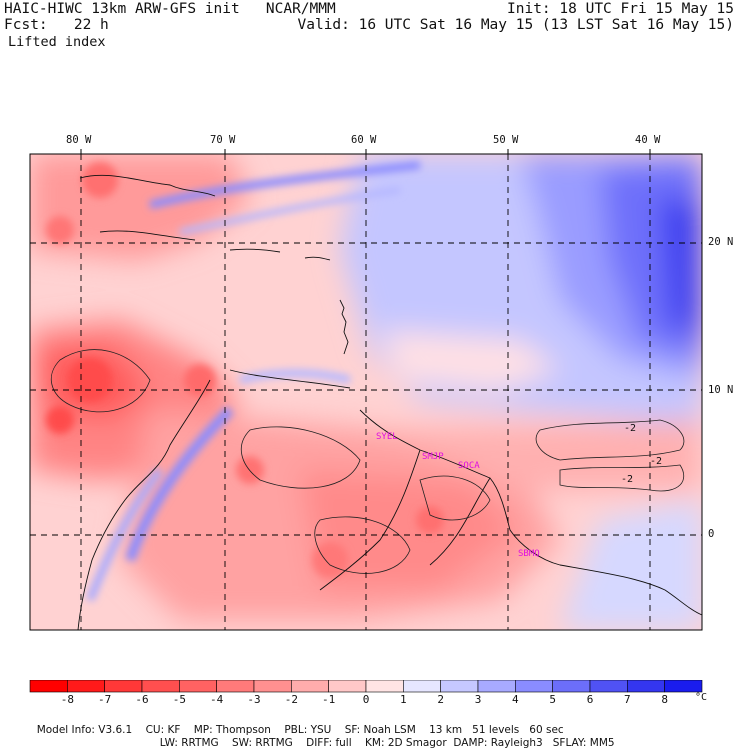 This screenshot has width=740, height=749. What do you see at coordinates (583, 743) in the screenshot?
I see `footer-item: SFLAY: MM5` at bounding box center [583, 743].